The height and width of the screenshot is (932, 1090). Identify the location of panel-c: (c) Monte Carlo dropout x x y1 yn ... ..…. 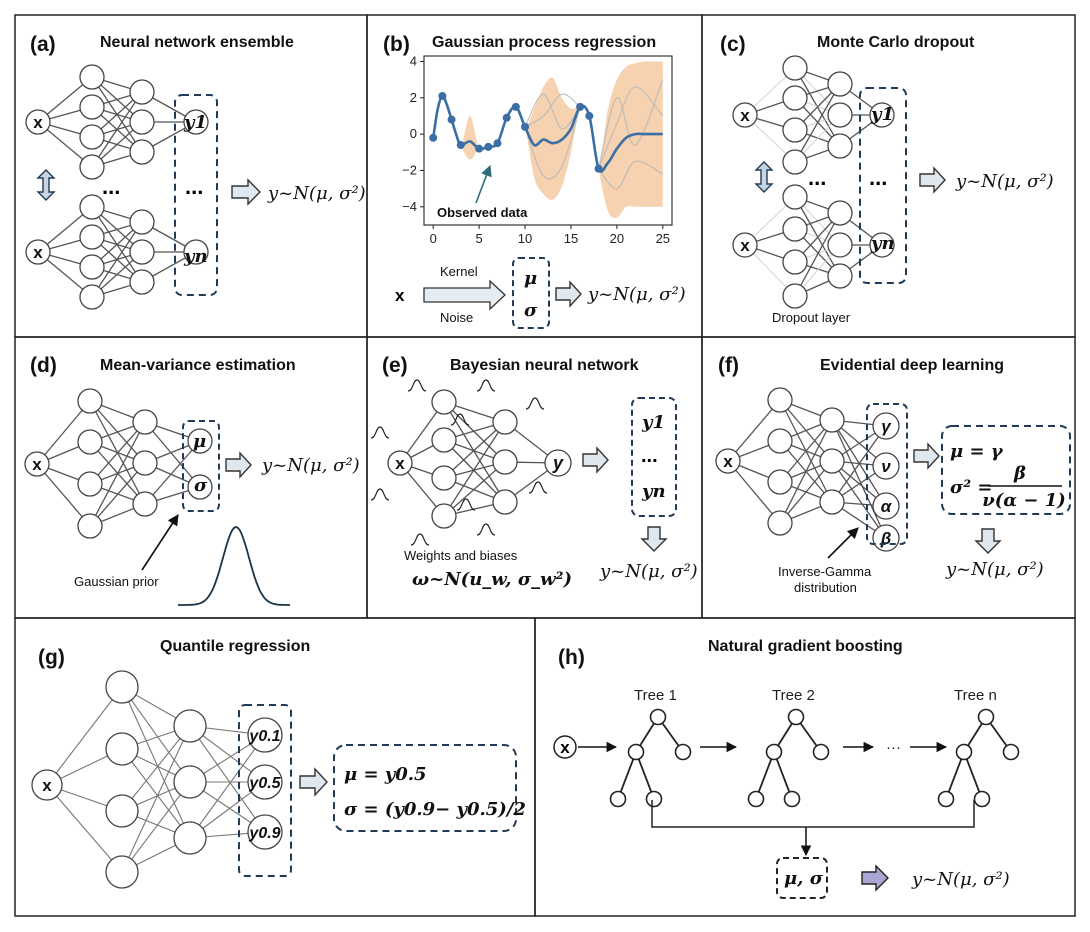
(887, 179).